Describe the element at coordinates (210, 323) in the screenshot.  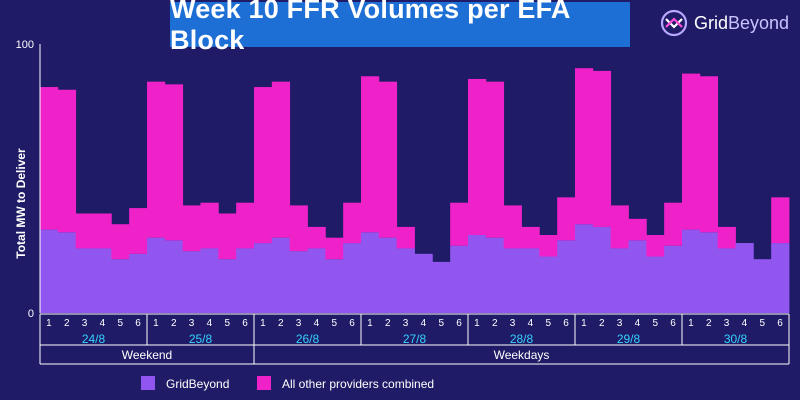
I see `x-tick-label-25-8-4: 4` at that location.